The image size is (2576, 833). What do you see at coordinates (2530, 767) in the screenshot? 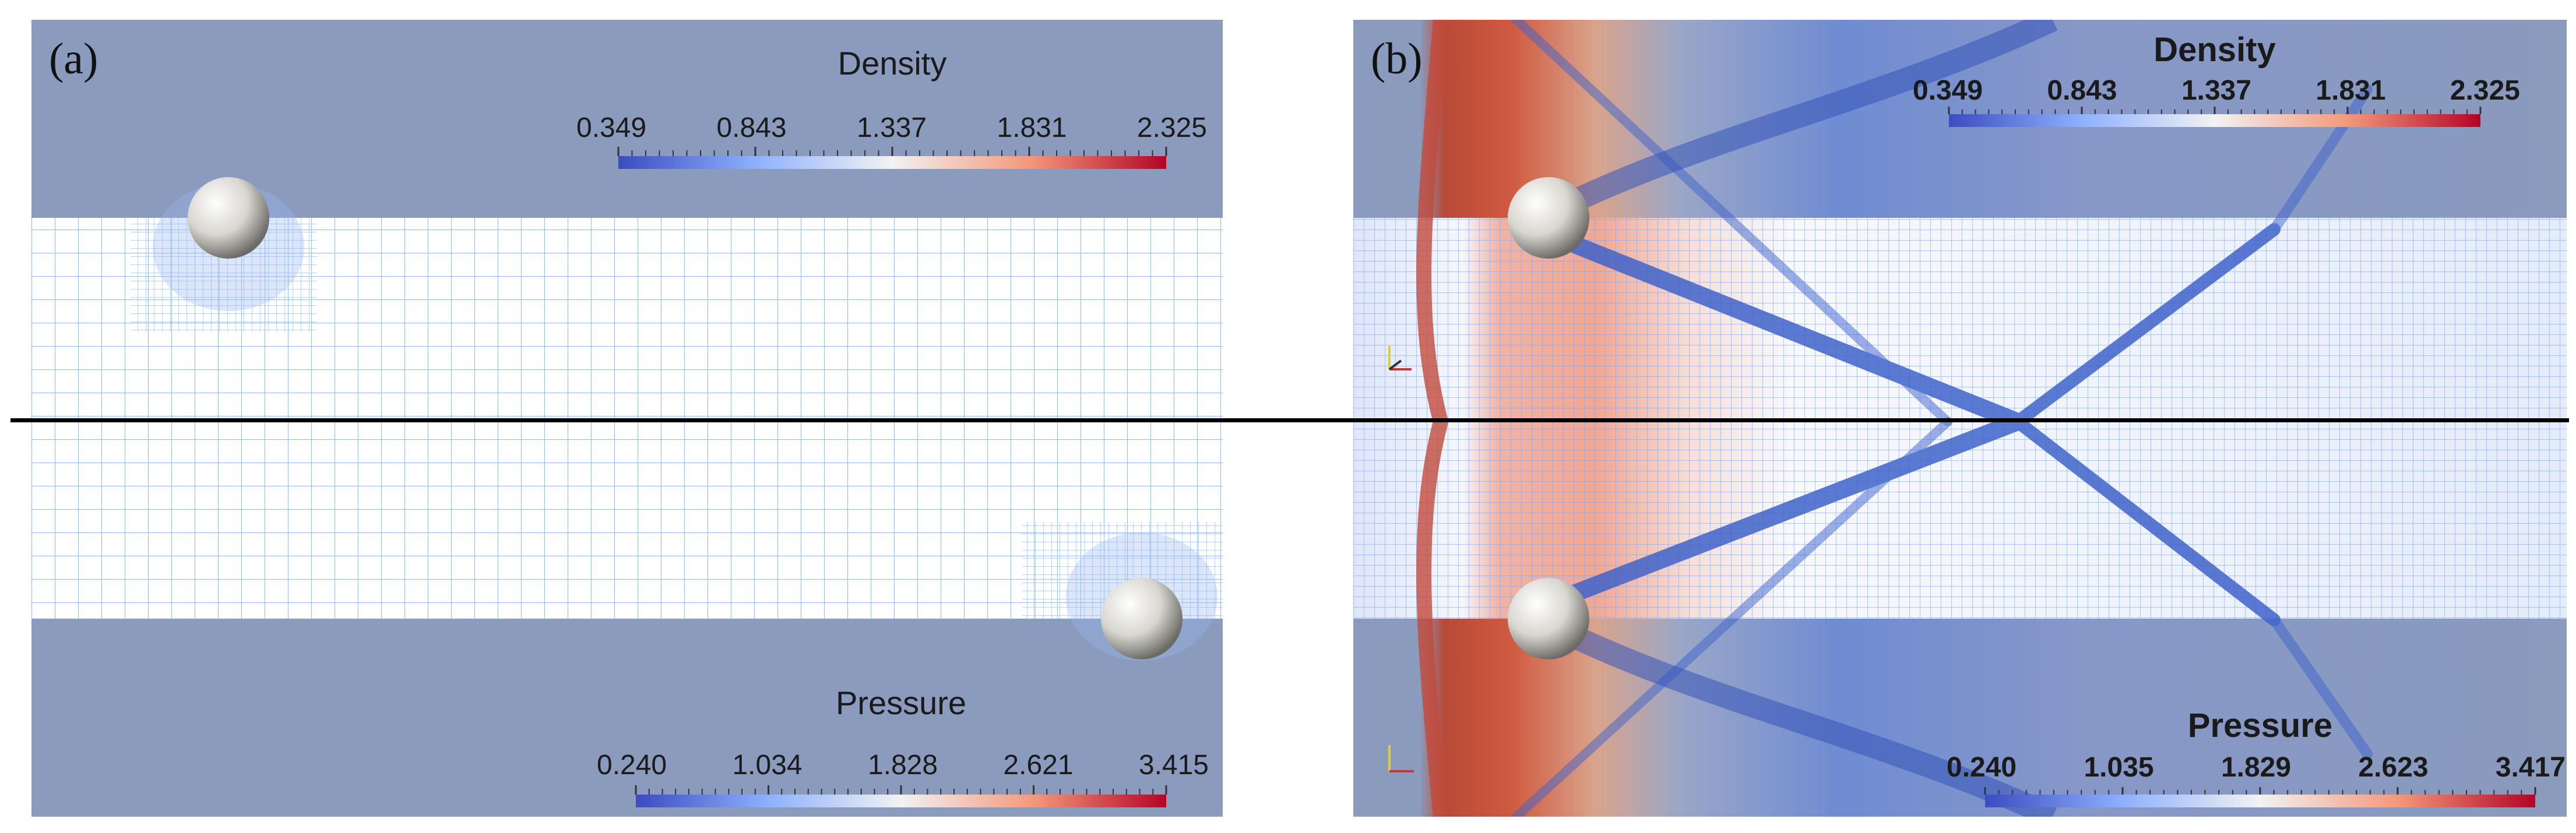
I see `pressure-tick-label: 3.417` at bounding box center [2530, 767].